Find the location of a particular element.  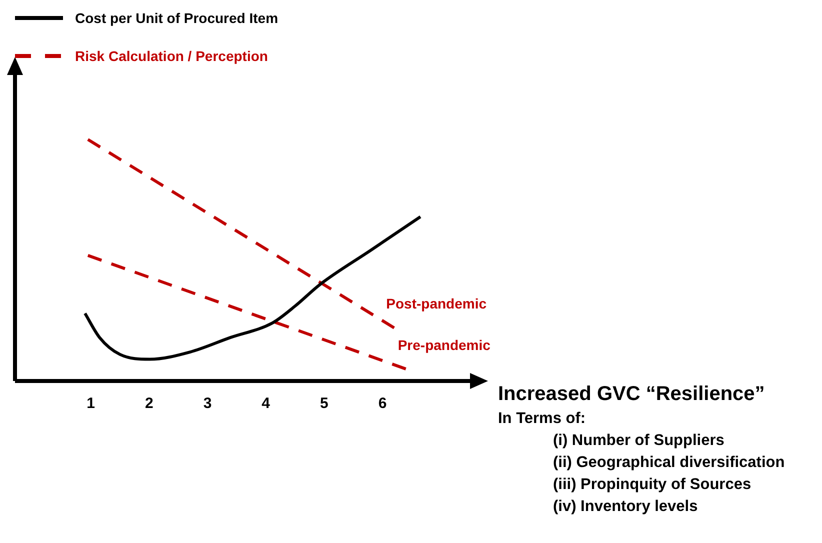

series-label: Pre-pandemic is located at coordinates (444, 344).